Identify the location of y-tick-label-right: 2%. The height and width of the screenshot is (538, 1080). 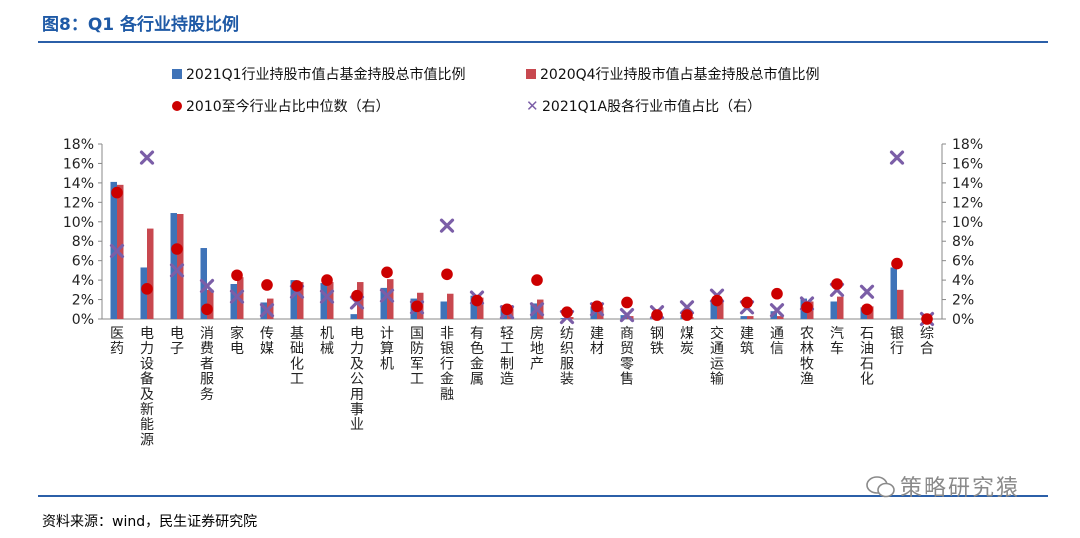
(963, 301).